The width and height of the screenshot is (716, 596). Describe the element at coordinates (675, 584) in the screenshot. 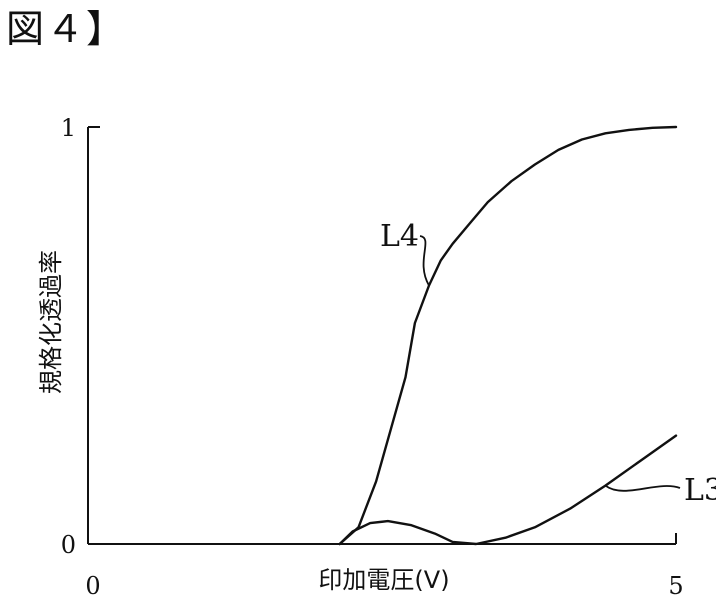

I see `x-tick-label-5: 5` at that location.